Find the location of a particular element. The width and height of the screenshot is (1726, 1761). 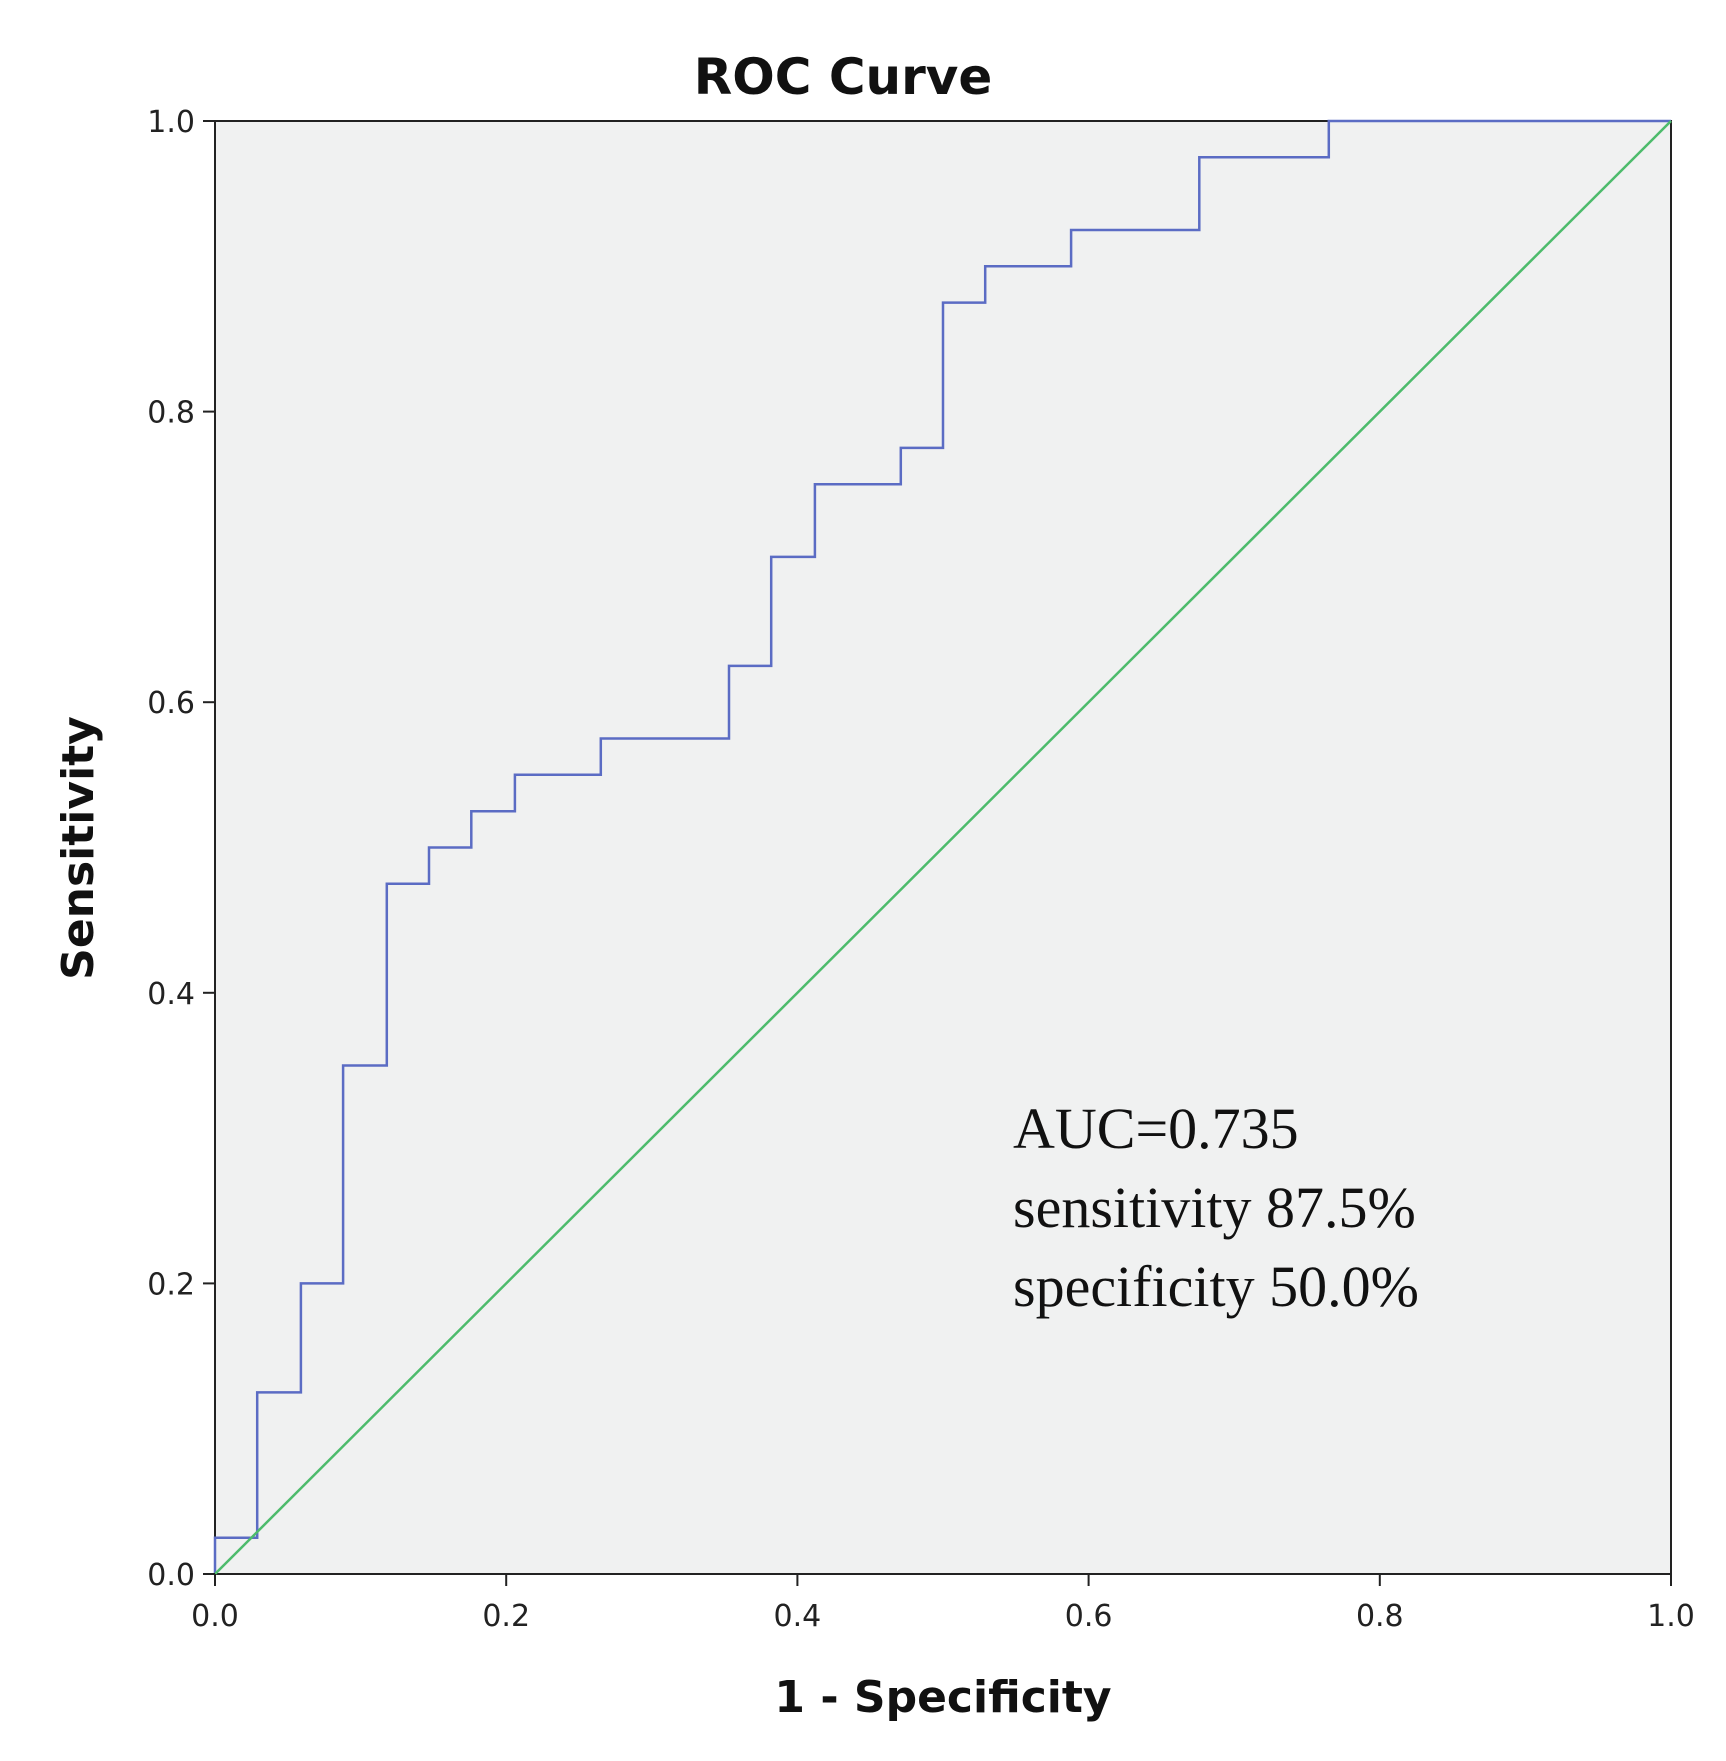

x-tick-label: 0.6 is located at coordinates (1089, 1616).